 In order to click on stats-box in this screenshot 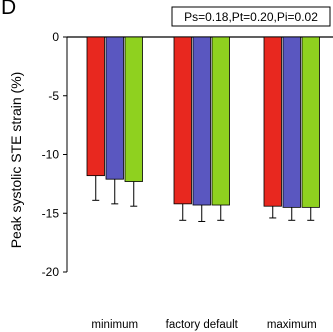, I will do `click(251, 16)`.